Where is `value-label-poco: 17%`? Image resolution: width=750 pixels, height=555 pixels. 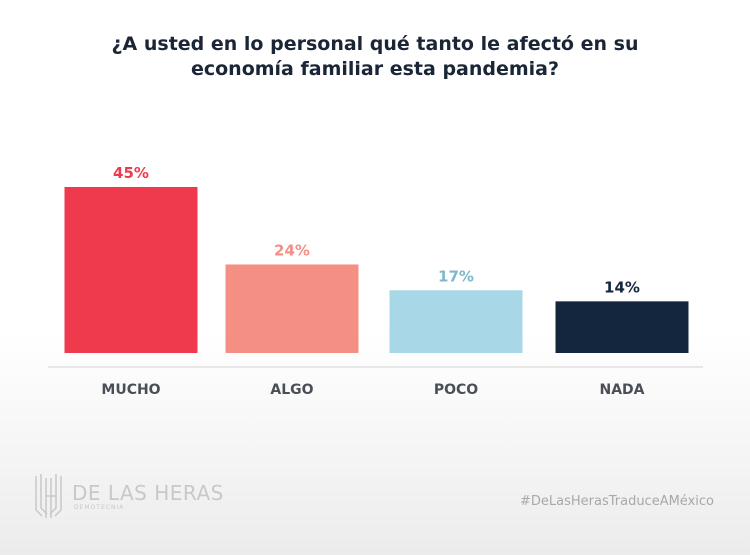
value-label-poco: 17% is located at coordinates (456, 276).